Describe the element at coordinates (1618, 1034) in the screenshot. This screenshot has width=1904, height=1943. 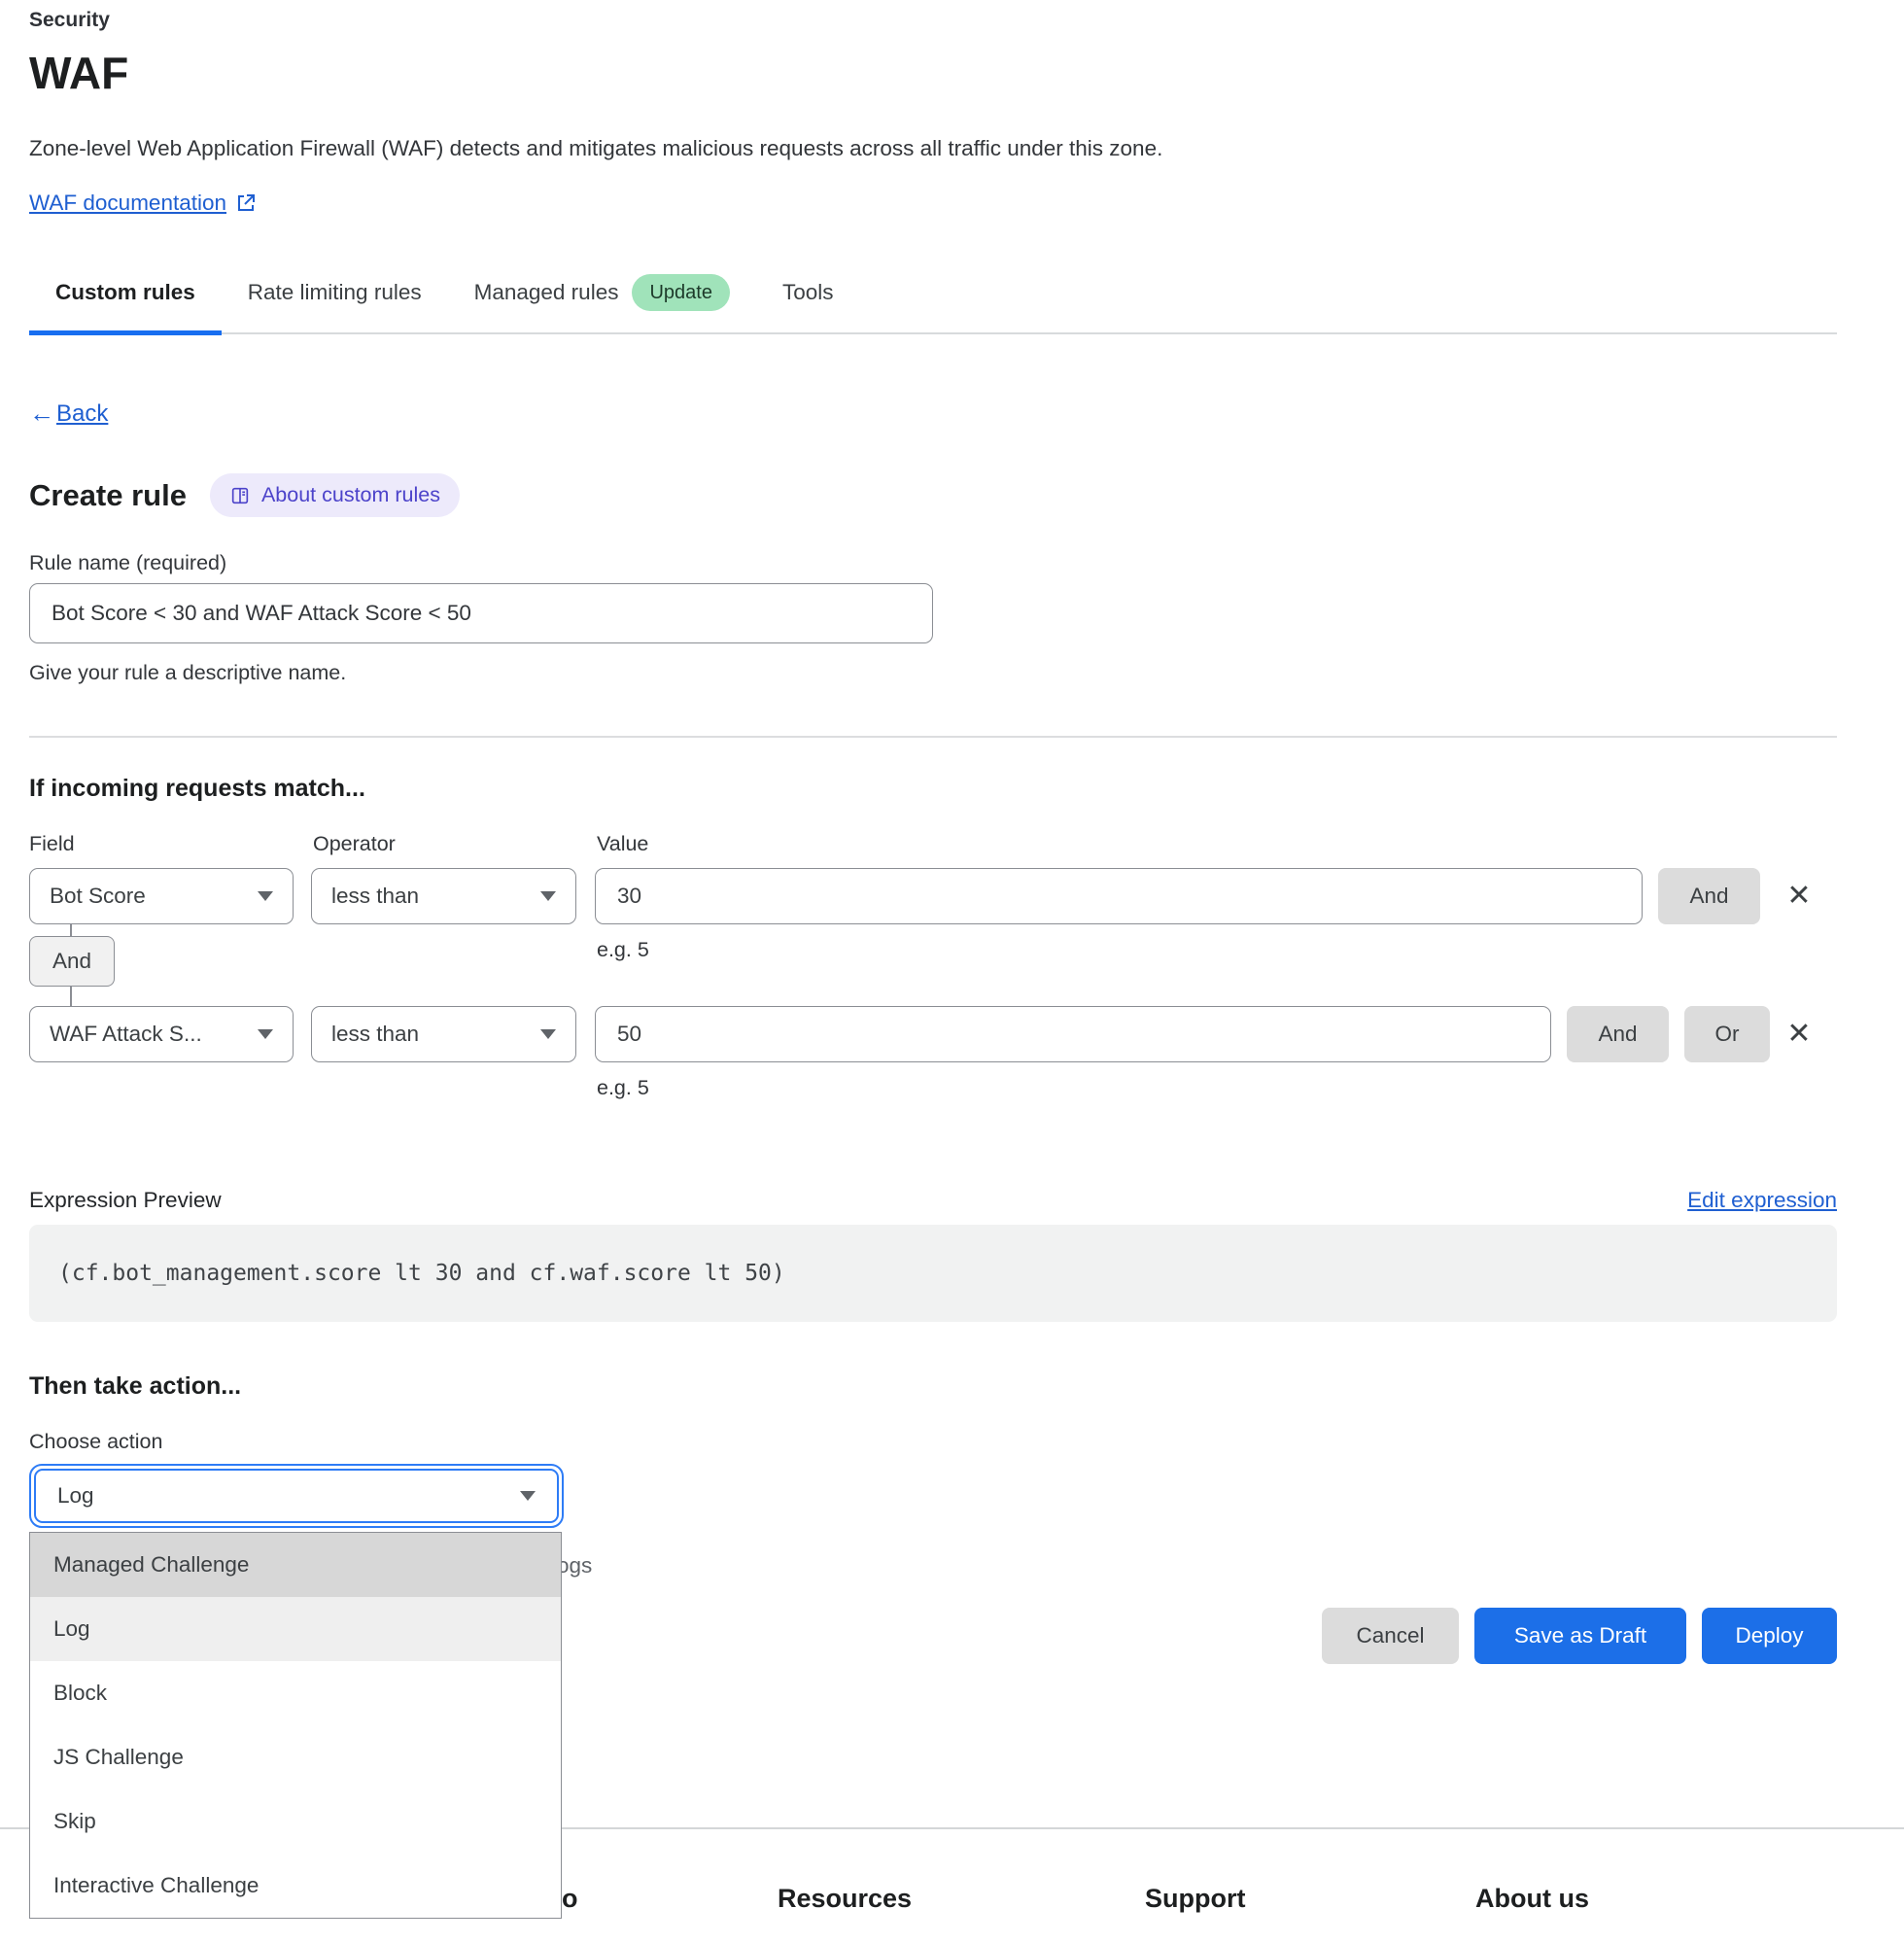
I see `add-and-condition-button-2: And` at that location.